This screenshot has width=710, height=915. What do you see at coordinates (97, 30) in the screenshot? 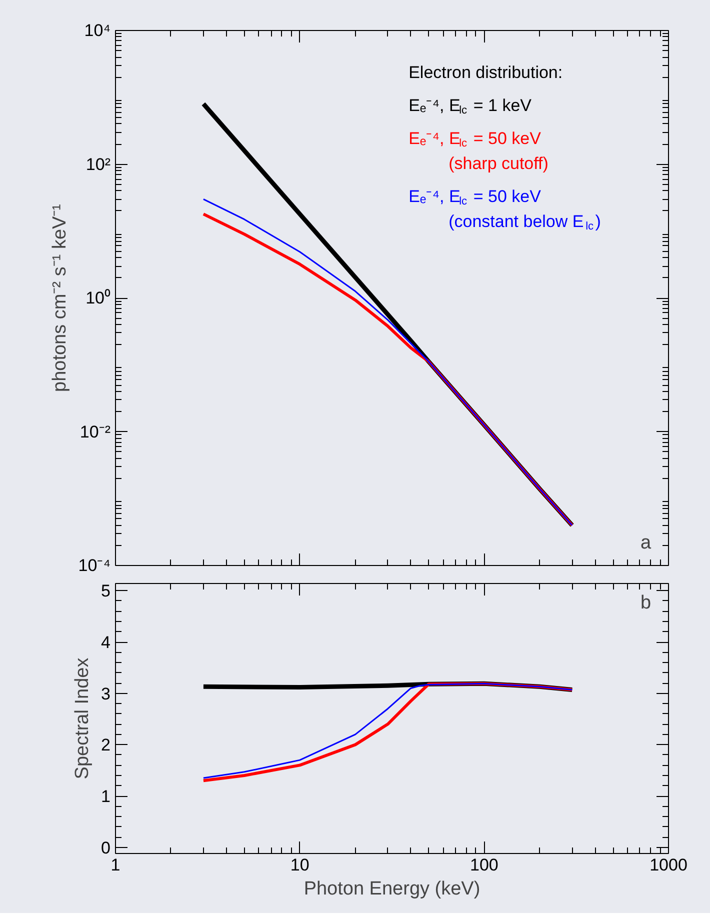
I see `y-tick-label: 10⁴` at bounding box center [97, 30].